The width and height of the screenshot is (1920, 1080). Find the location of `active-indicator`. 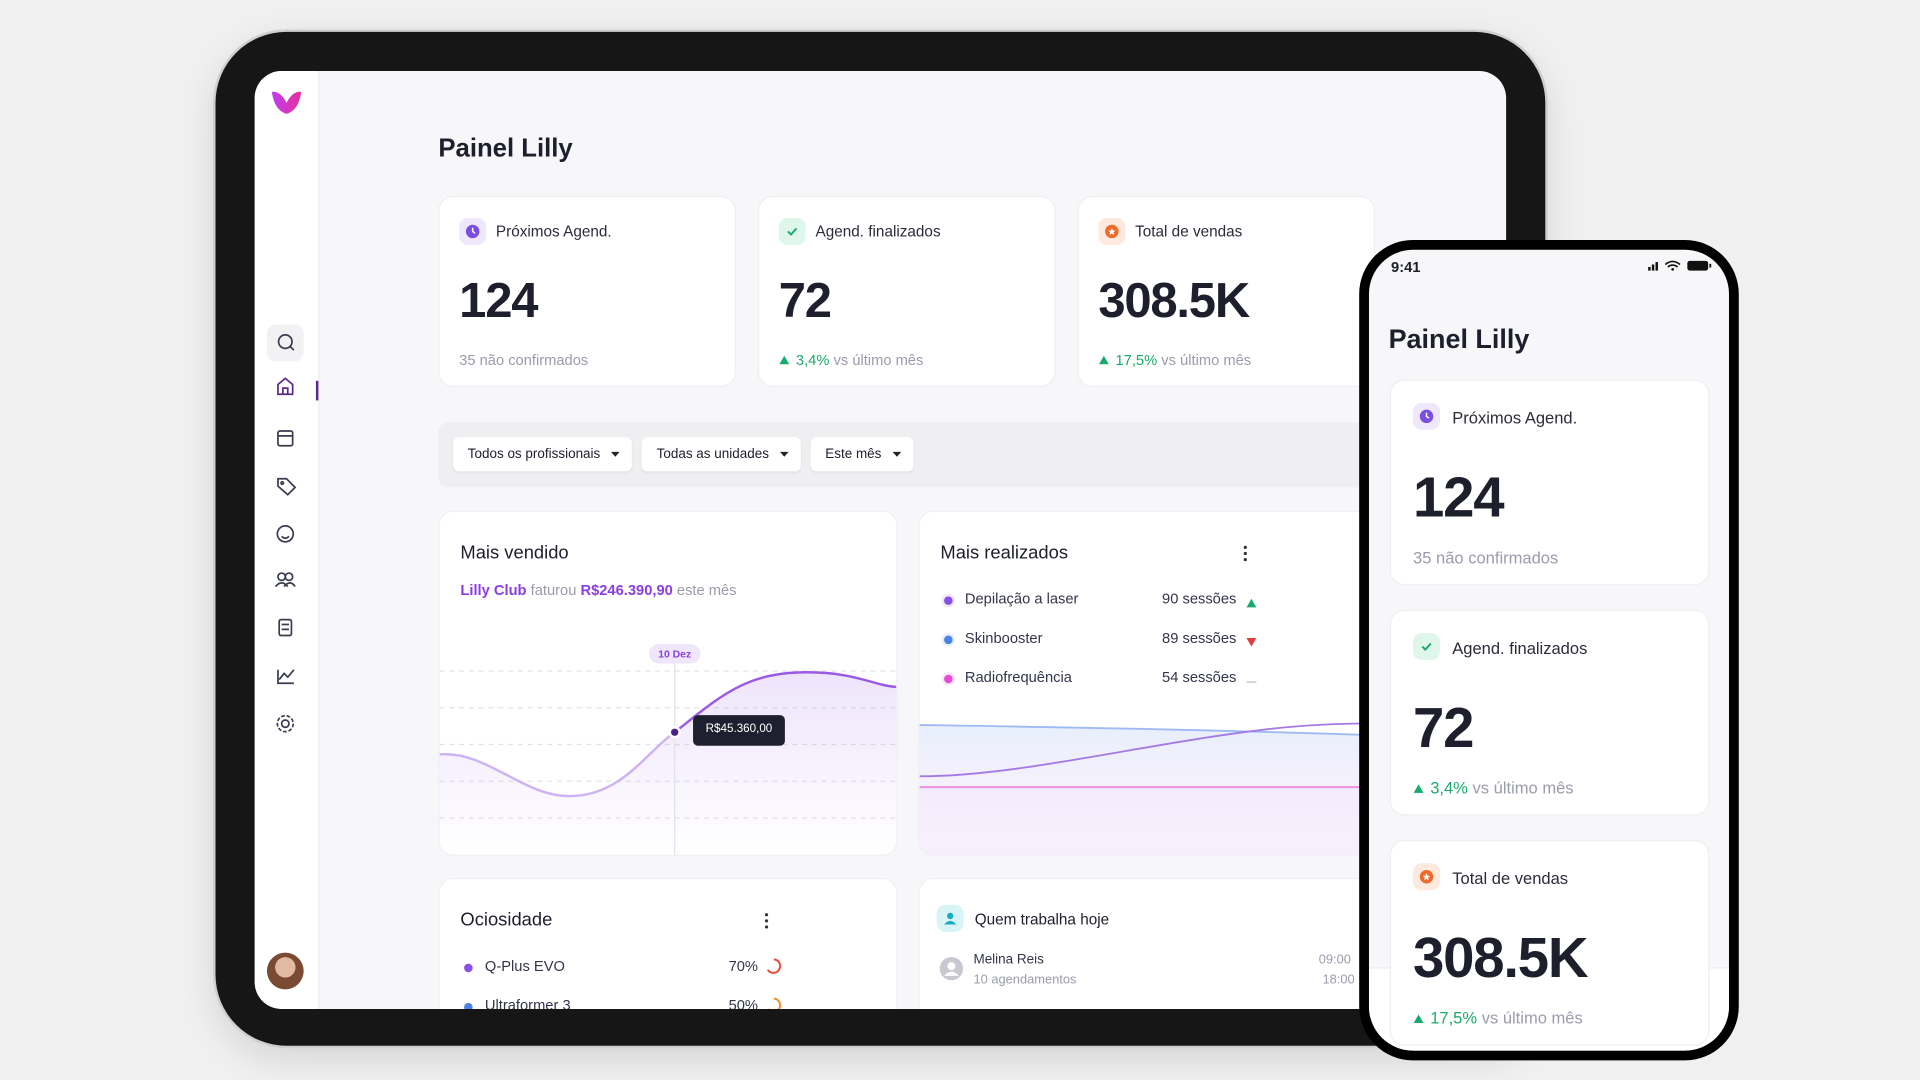

active-indicator is located at coordinates (317, 390).